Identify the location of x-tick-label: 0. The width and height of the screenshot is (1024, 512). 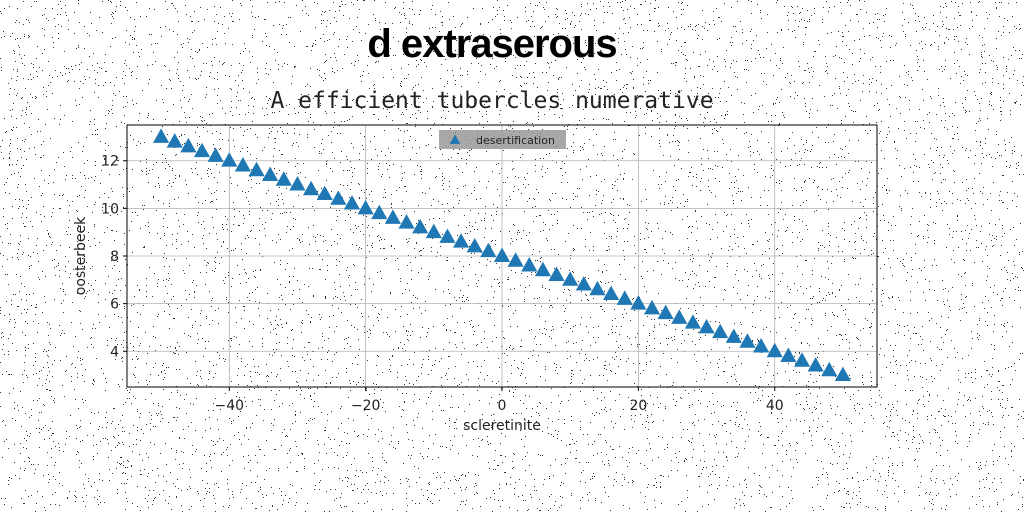
(502, 406).